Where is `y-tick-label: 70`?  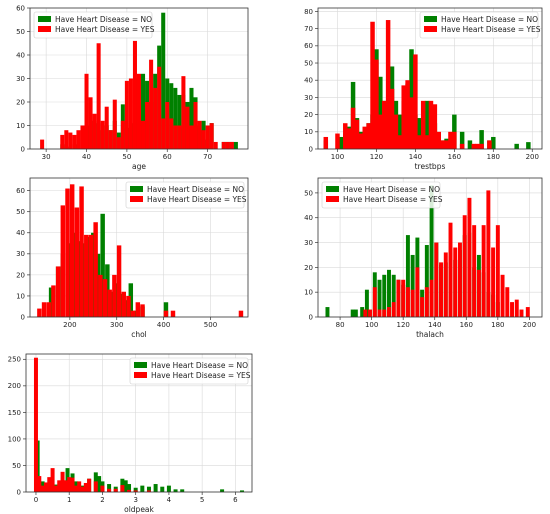 y-tick-label: 70 is located at coordinates (308, 29).